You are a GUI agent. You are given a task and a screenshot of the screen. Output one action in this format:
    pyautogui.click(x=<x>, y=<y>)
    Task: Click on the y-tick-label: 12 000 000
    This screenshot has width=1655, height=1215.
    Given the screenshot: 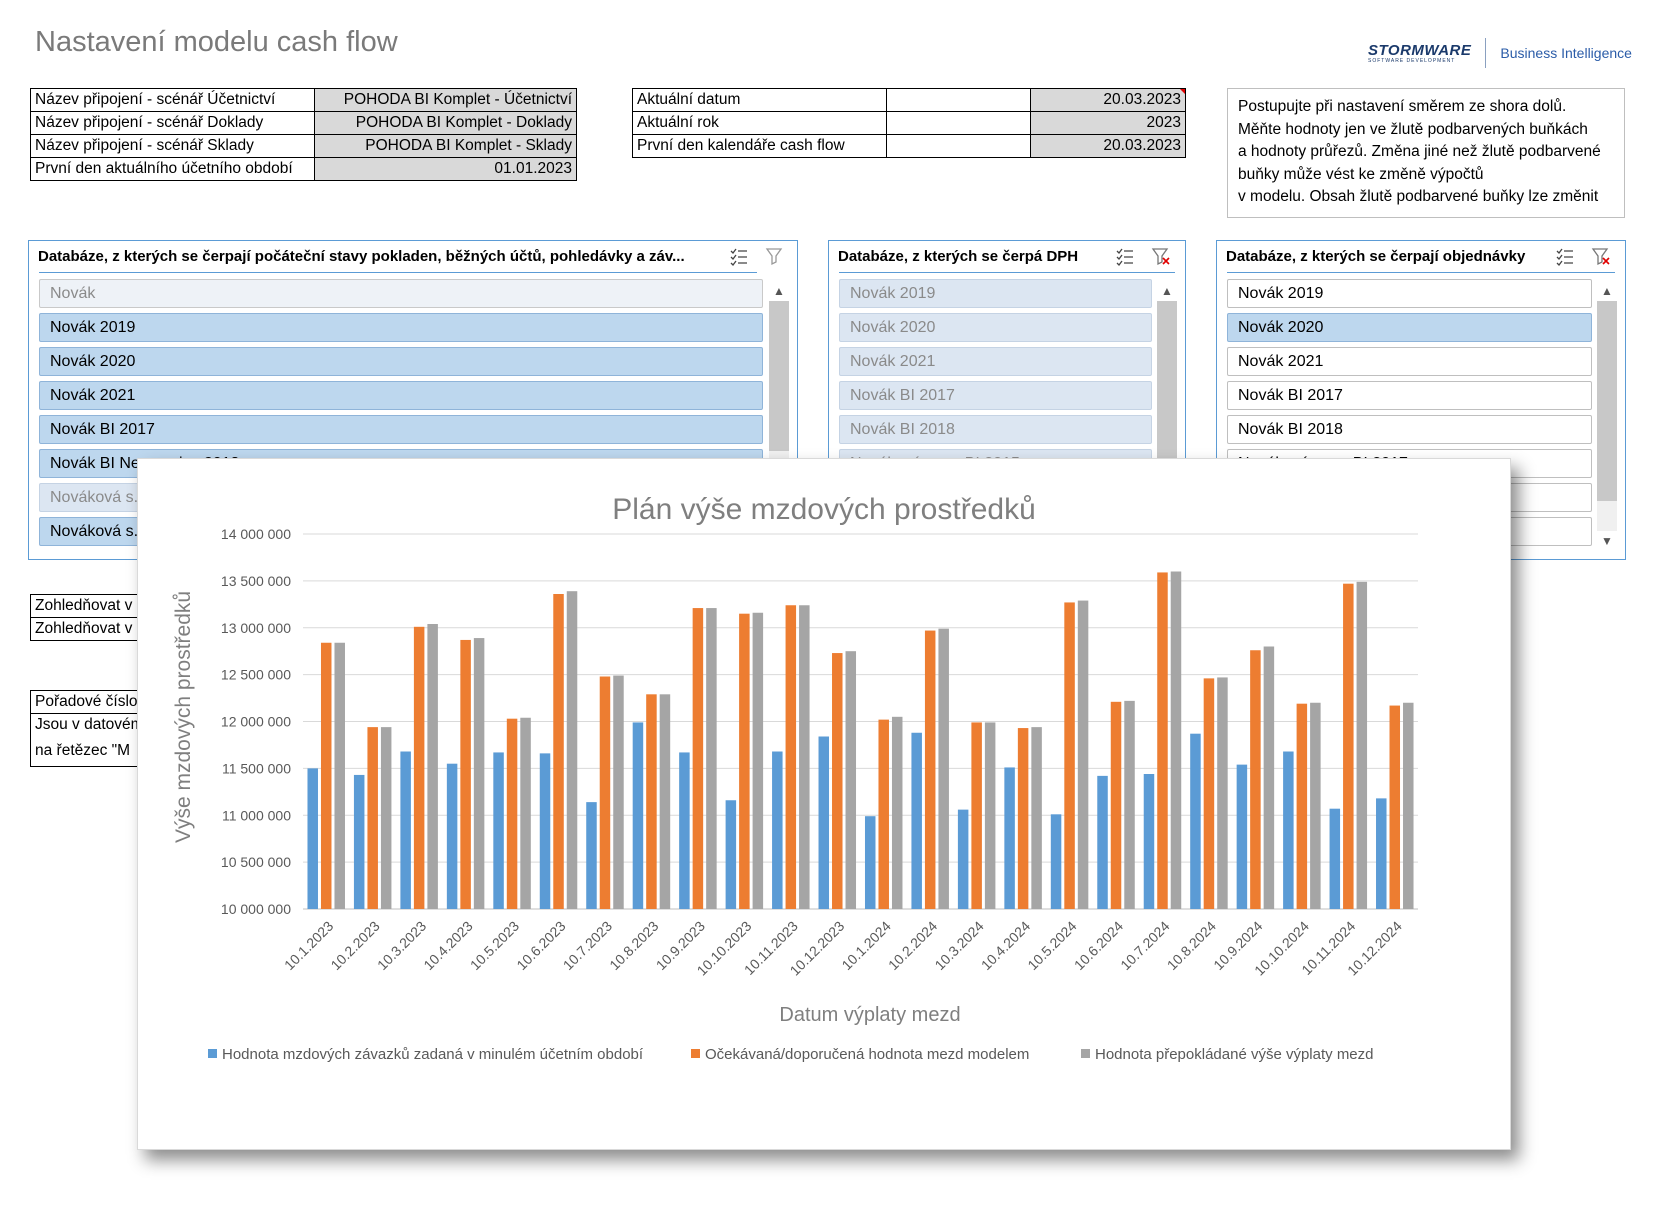 What is the action you would take?
    pyautogui.click(x=256, y=722)
    